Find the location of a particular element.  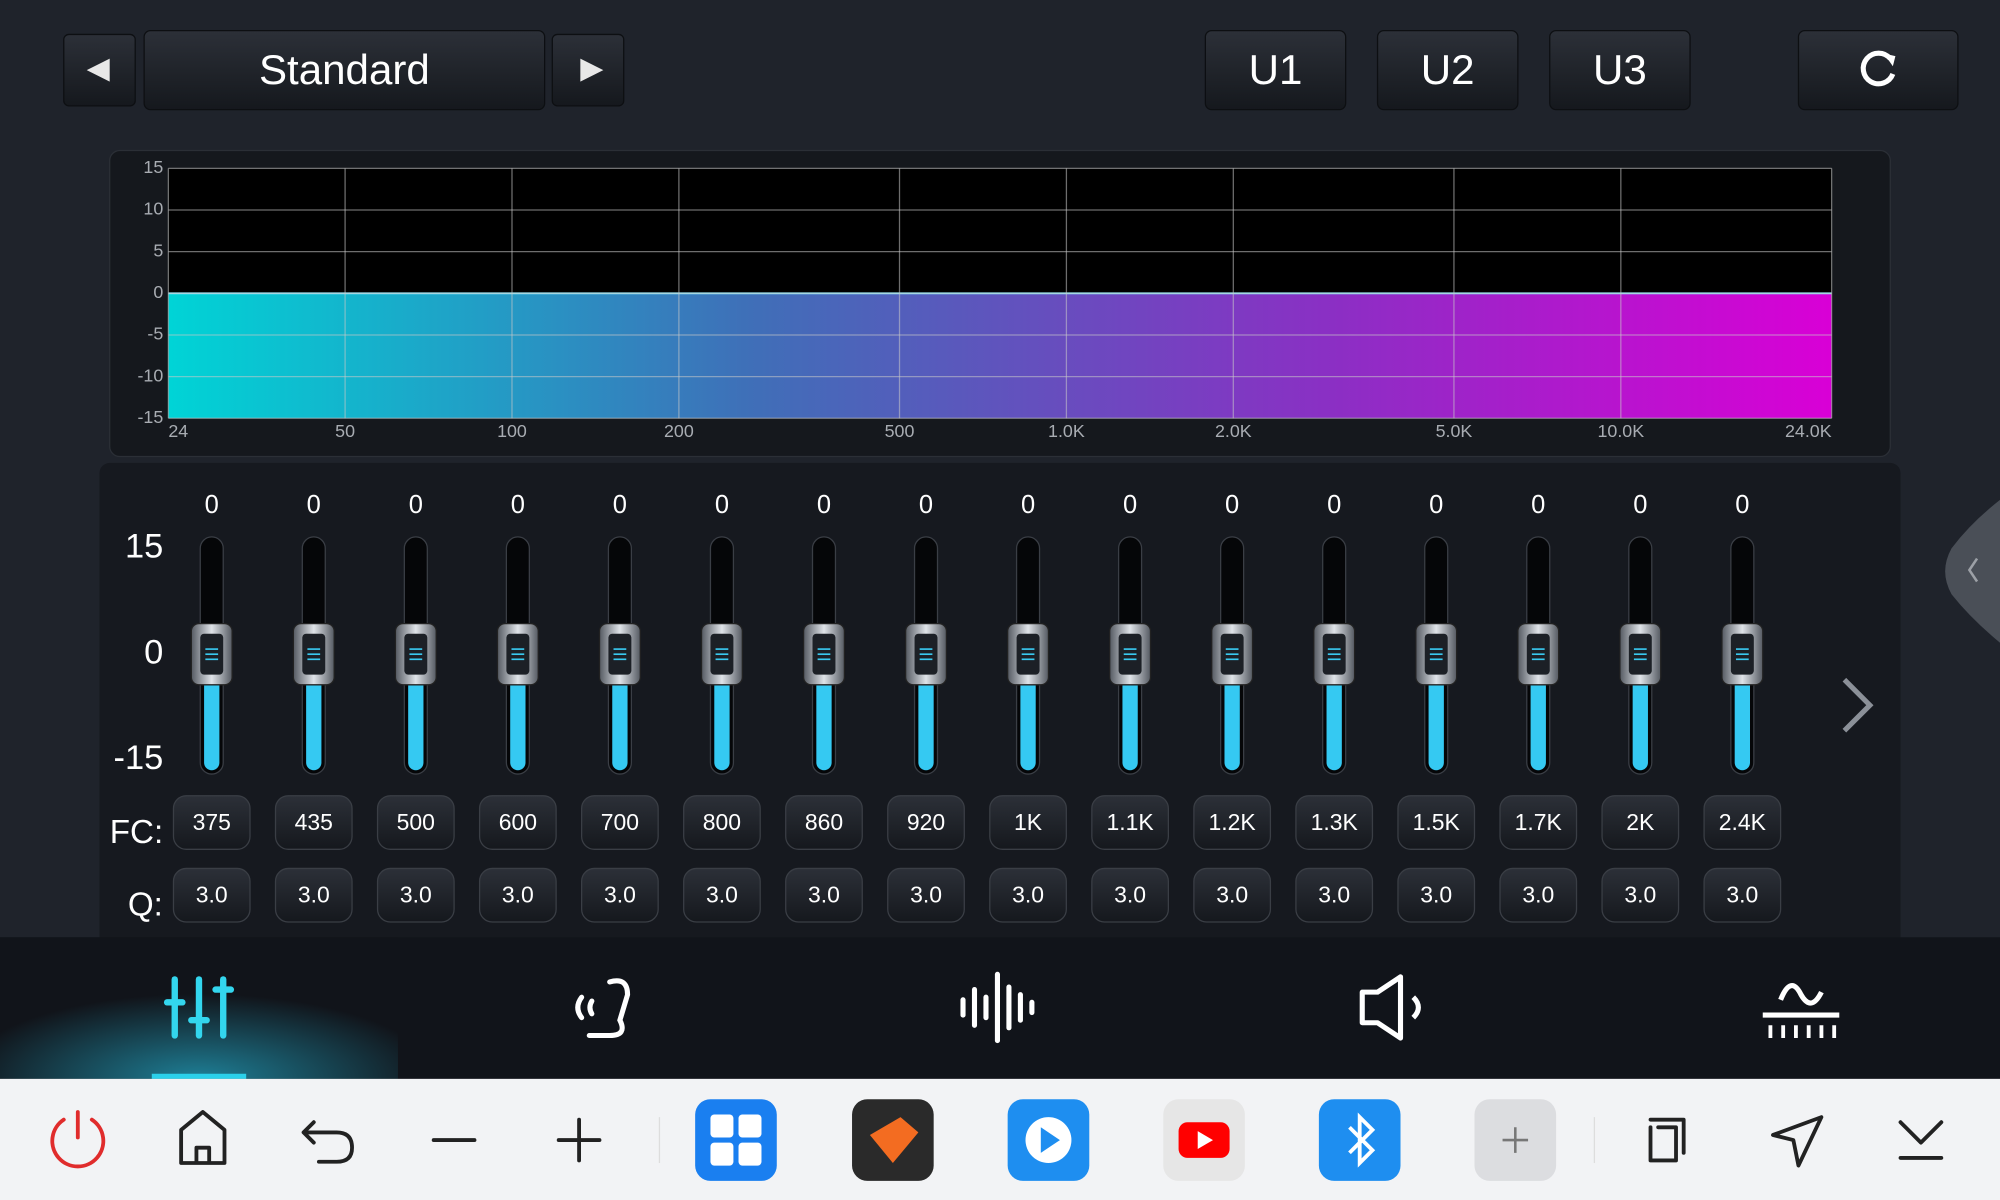

fc-value: 1.1K is located at coordinates (1131, 822).